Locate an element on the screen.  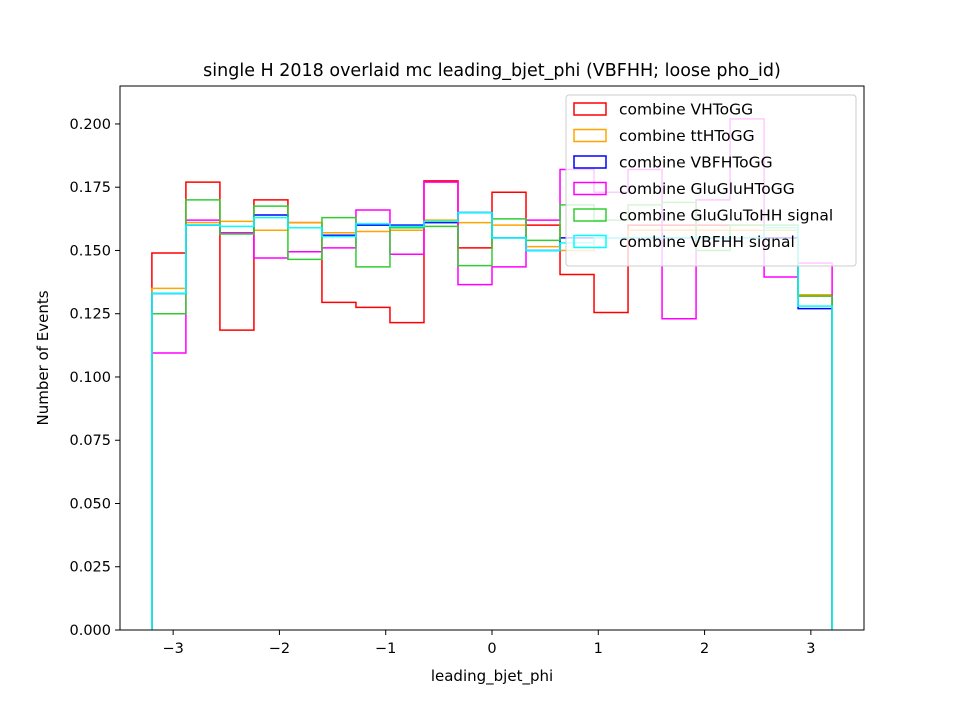
y-tick-label: 0.200 is located at coordinates (90, 125).